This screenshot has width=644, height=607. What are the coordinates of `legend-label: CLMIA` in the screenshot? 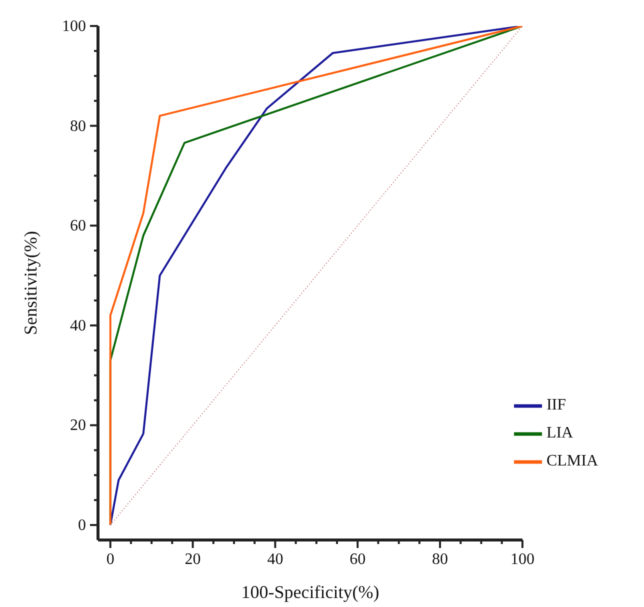 It's located at (572, 461).